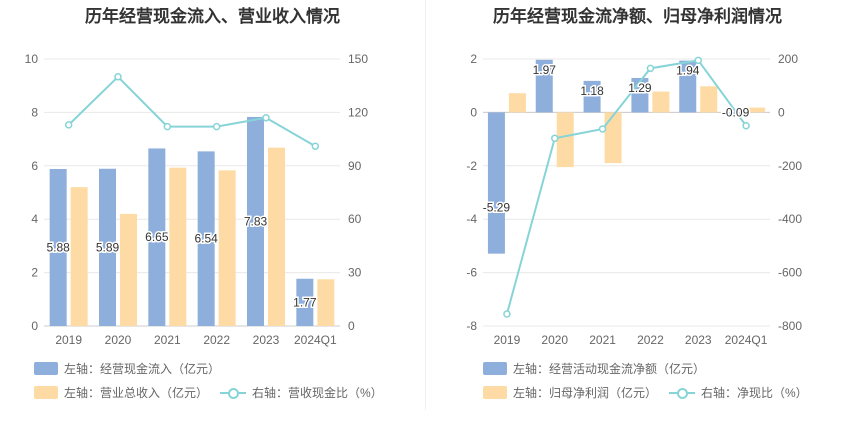 This screenshot has width=850, height=437. I want to click on legend-item-net-profit: 左轴：归母净利润（亿元）, so click(570, 392).